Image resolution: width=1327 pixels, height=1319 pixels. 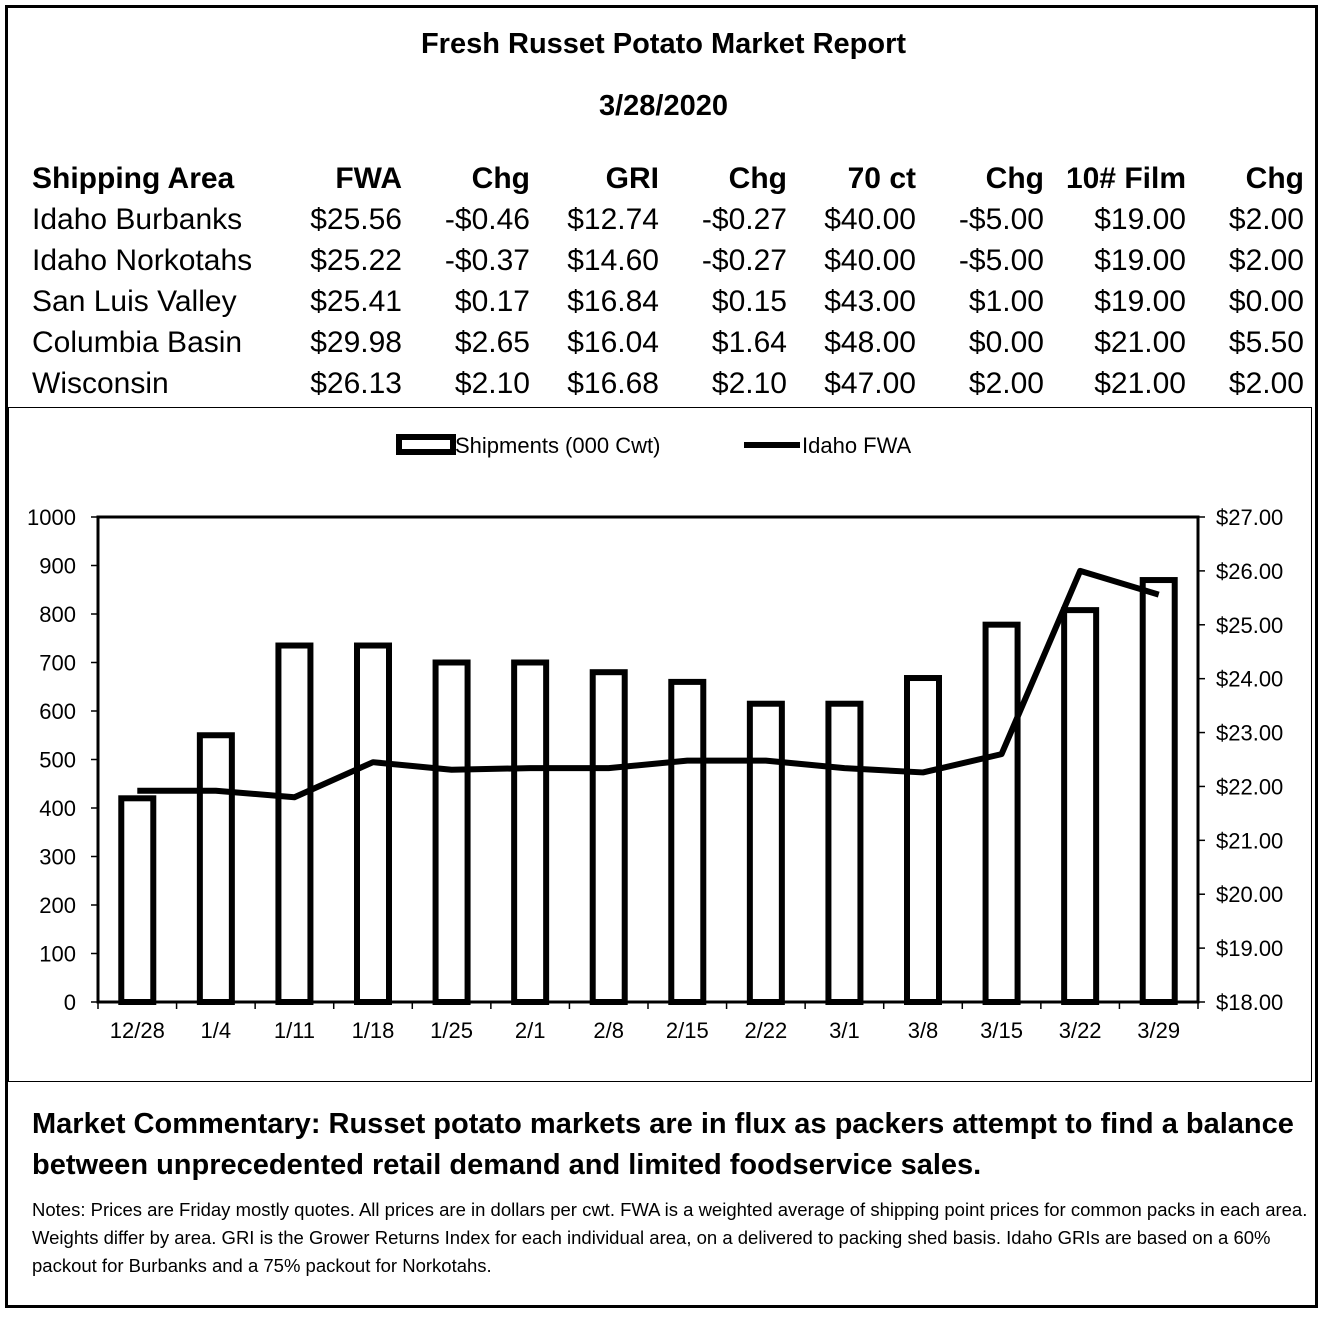 I want to click on y-right-tick-label: $19.00, so click(x=1249, y=948).